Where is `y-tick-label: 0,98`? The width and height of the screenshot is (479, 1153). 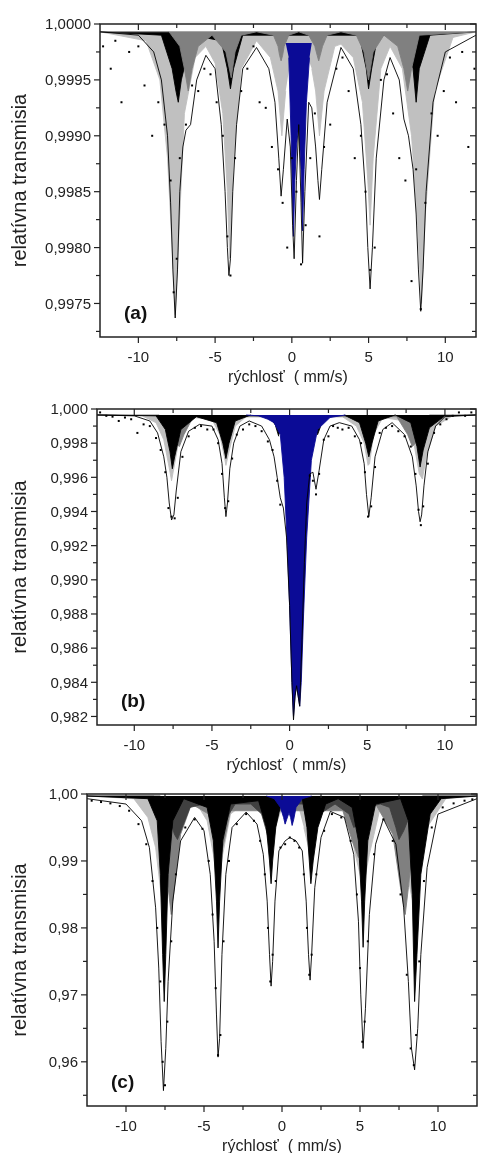
y-tick-label: 0,98 is located at coordinates (63, 928).